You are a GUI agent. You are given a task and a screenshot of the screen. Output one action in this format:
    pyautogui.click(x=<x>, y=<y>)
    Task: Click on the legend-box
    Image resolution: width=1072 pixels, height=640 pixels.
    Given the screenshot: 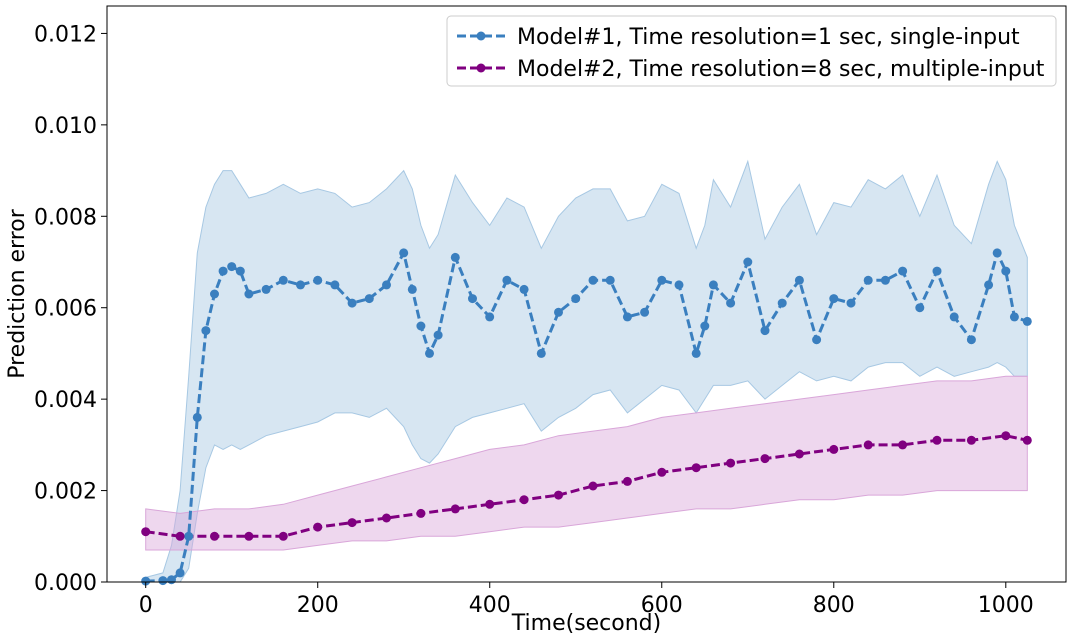 What is the action you would take?
    pyautogui.click(x=751, y=51)
    